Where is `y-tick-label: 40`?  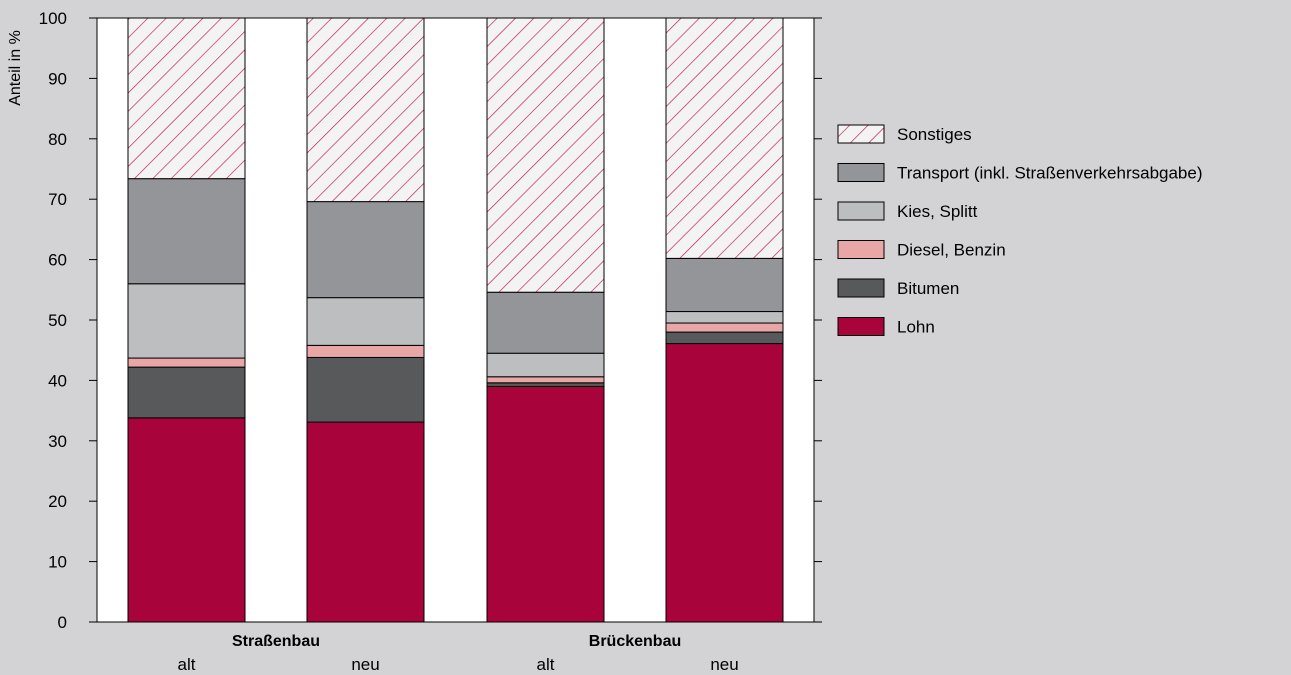 y-tick-label: 40 is located at coordinates (57, 380).